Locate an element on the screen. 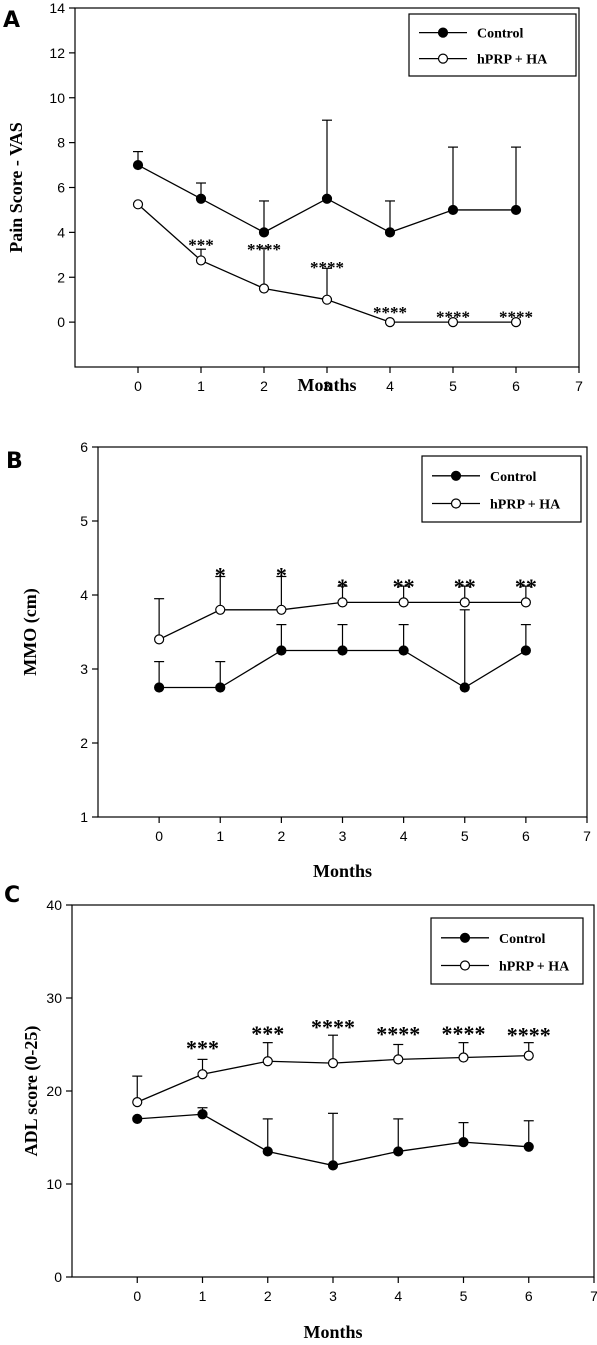 This screenshot has width=597, height=1345. y-tick-label: 30 is located at coordinates (54, 998).